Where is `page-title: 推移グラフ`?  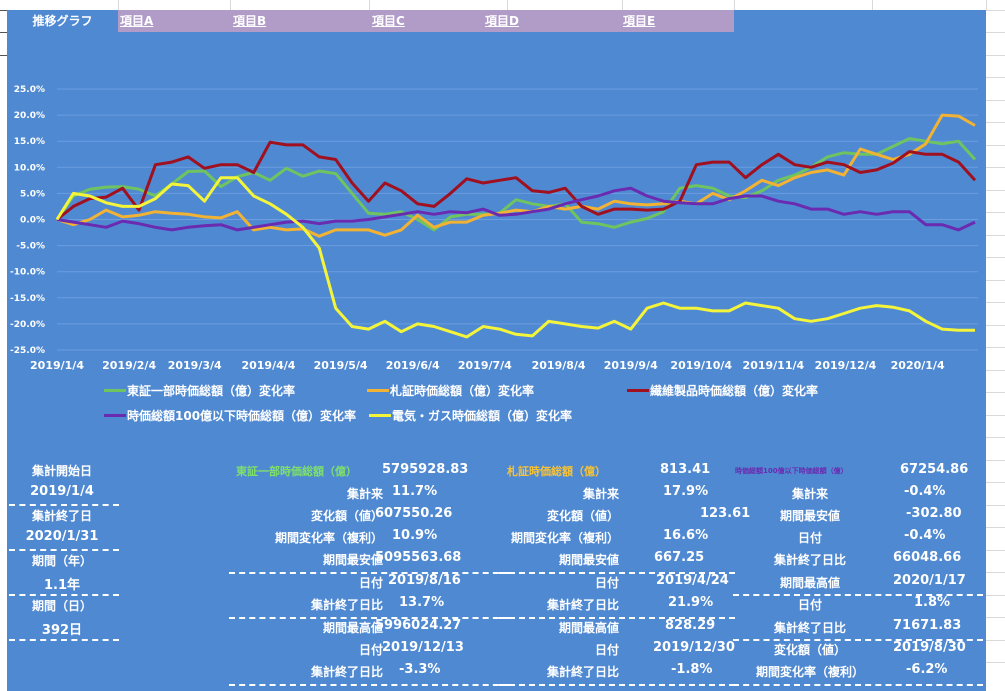 page-title: 推移グラフ is located at coordinates (62, 21).